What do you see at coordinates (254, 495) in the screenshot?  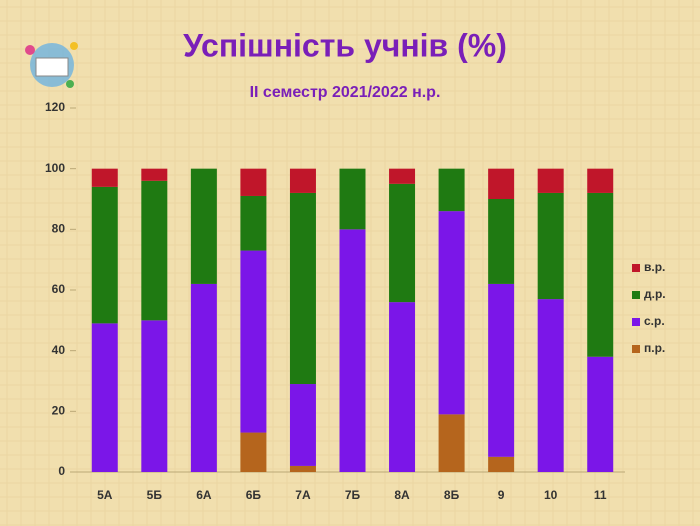 I see `x-tick-label: 6Б` at bounding box center [254, 495].